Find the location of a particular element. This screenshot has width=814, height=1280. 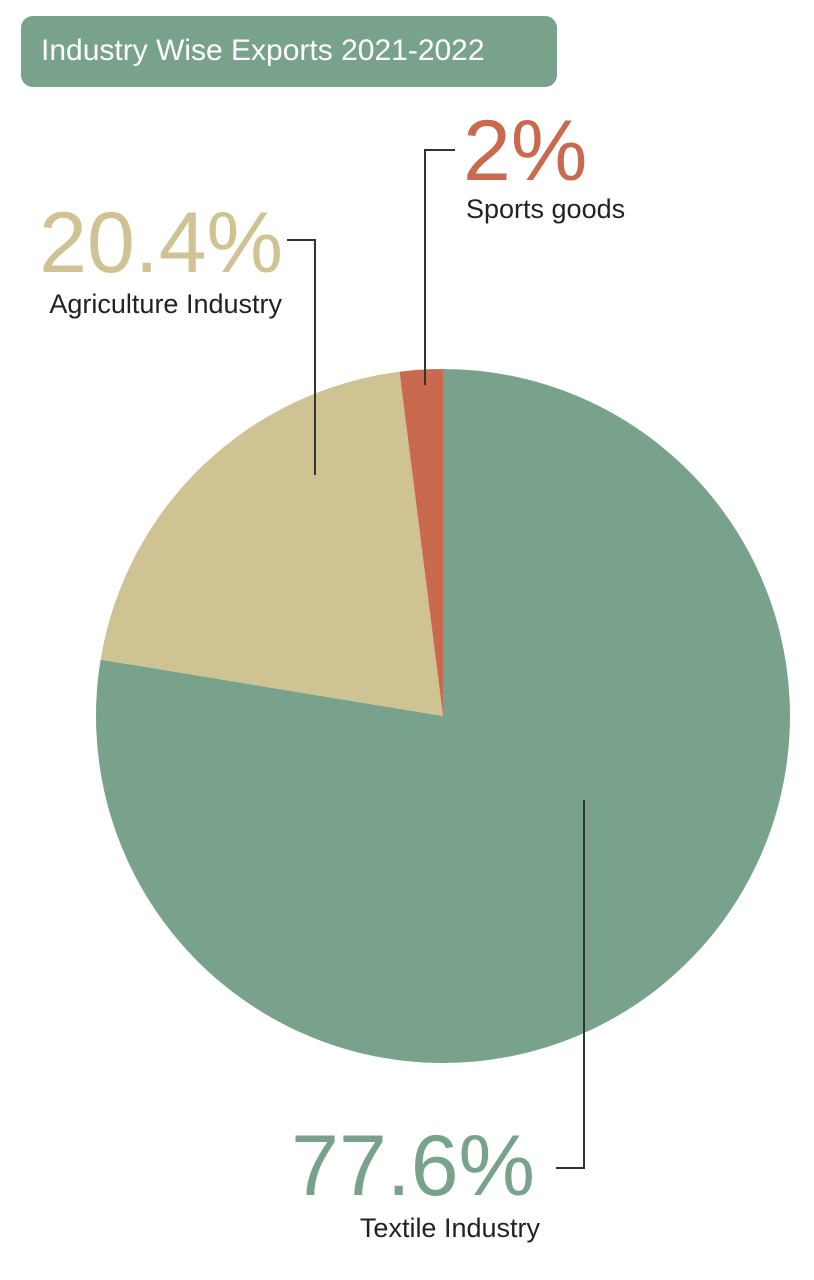

title-badge is located at coordinates (289, 51).